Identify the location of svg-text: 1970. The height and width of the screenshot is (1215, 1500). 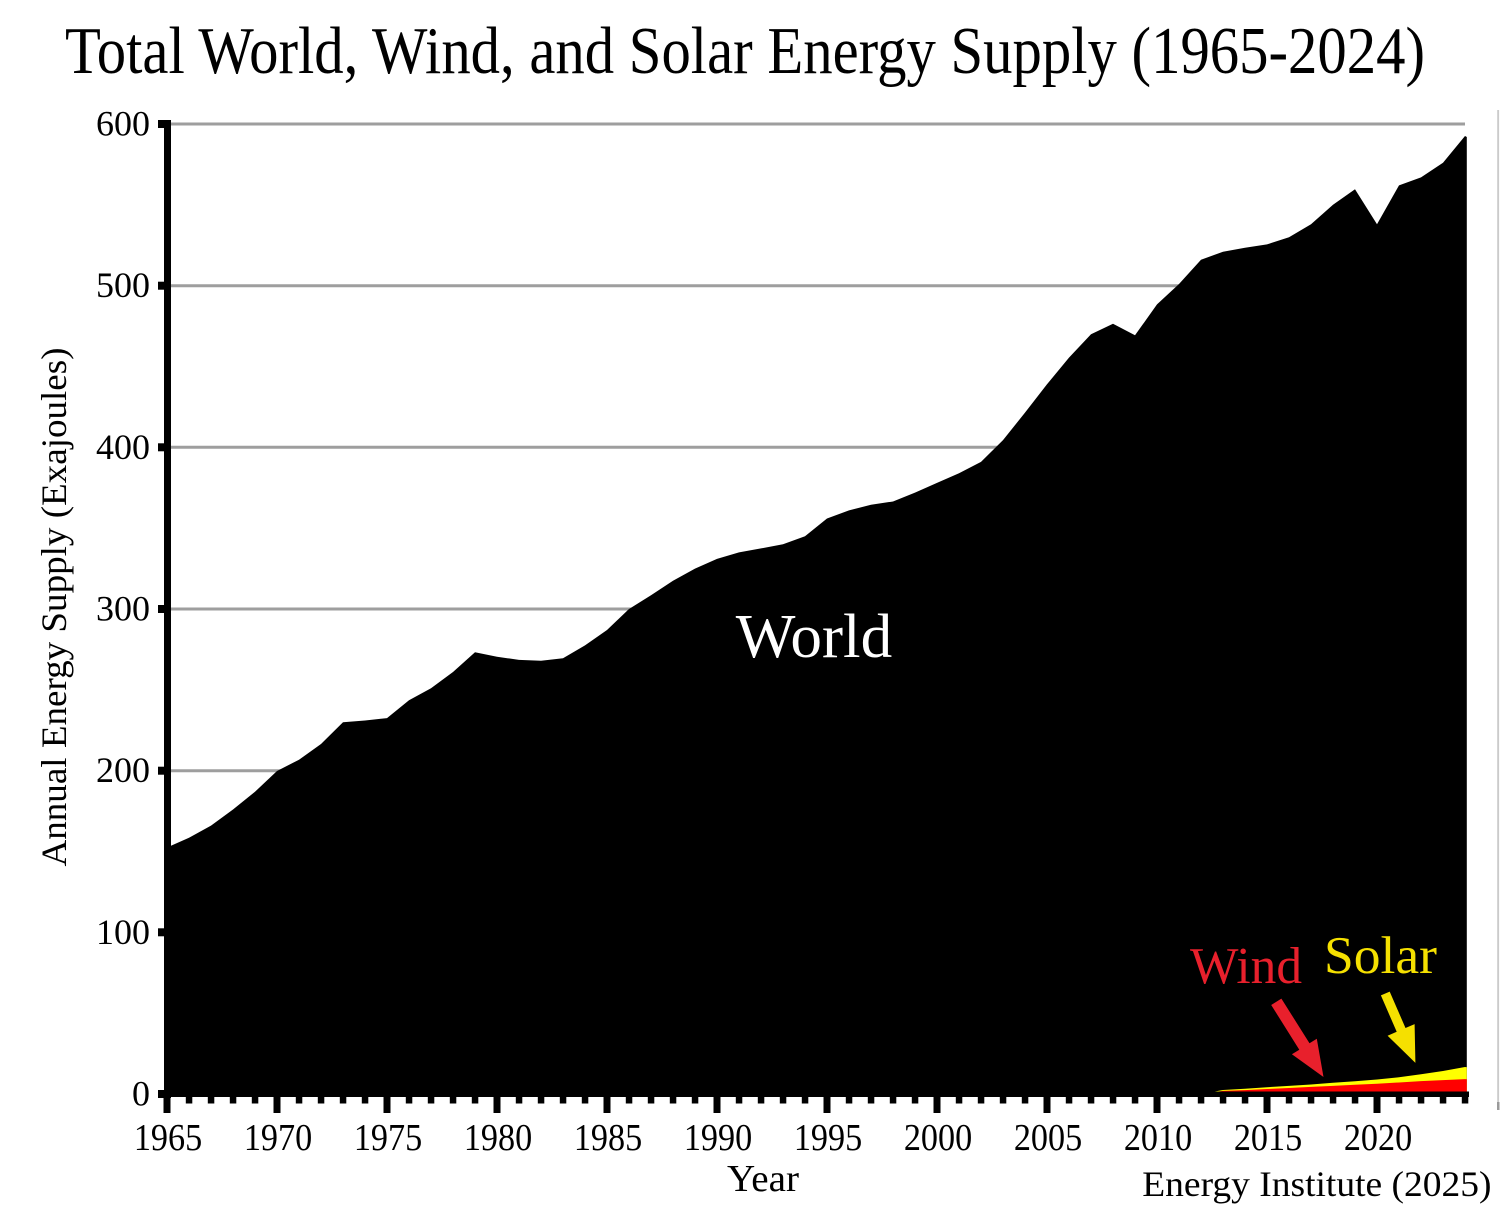
(278, 1137).